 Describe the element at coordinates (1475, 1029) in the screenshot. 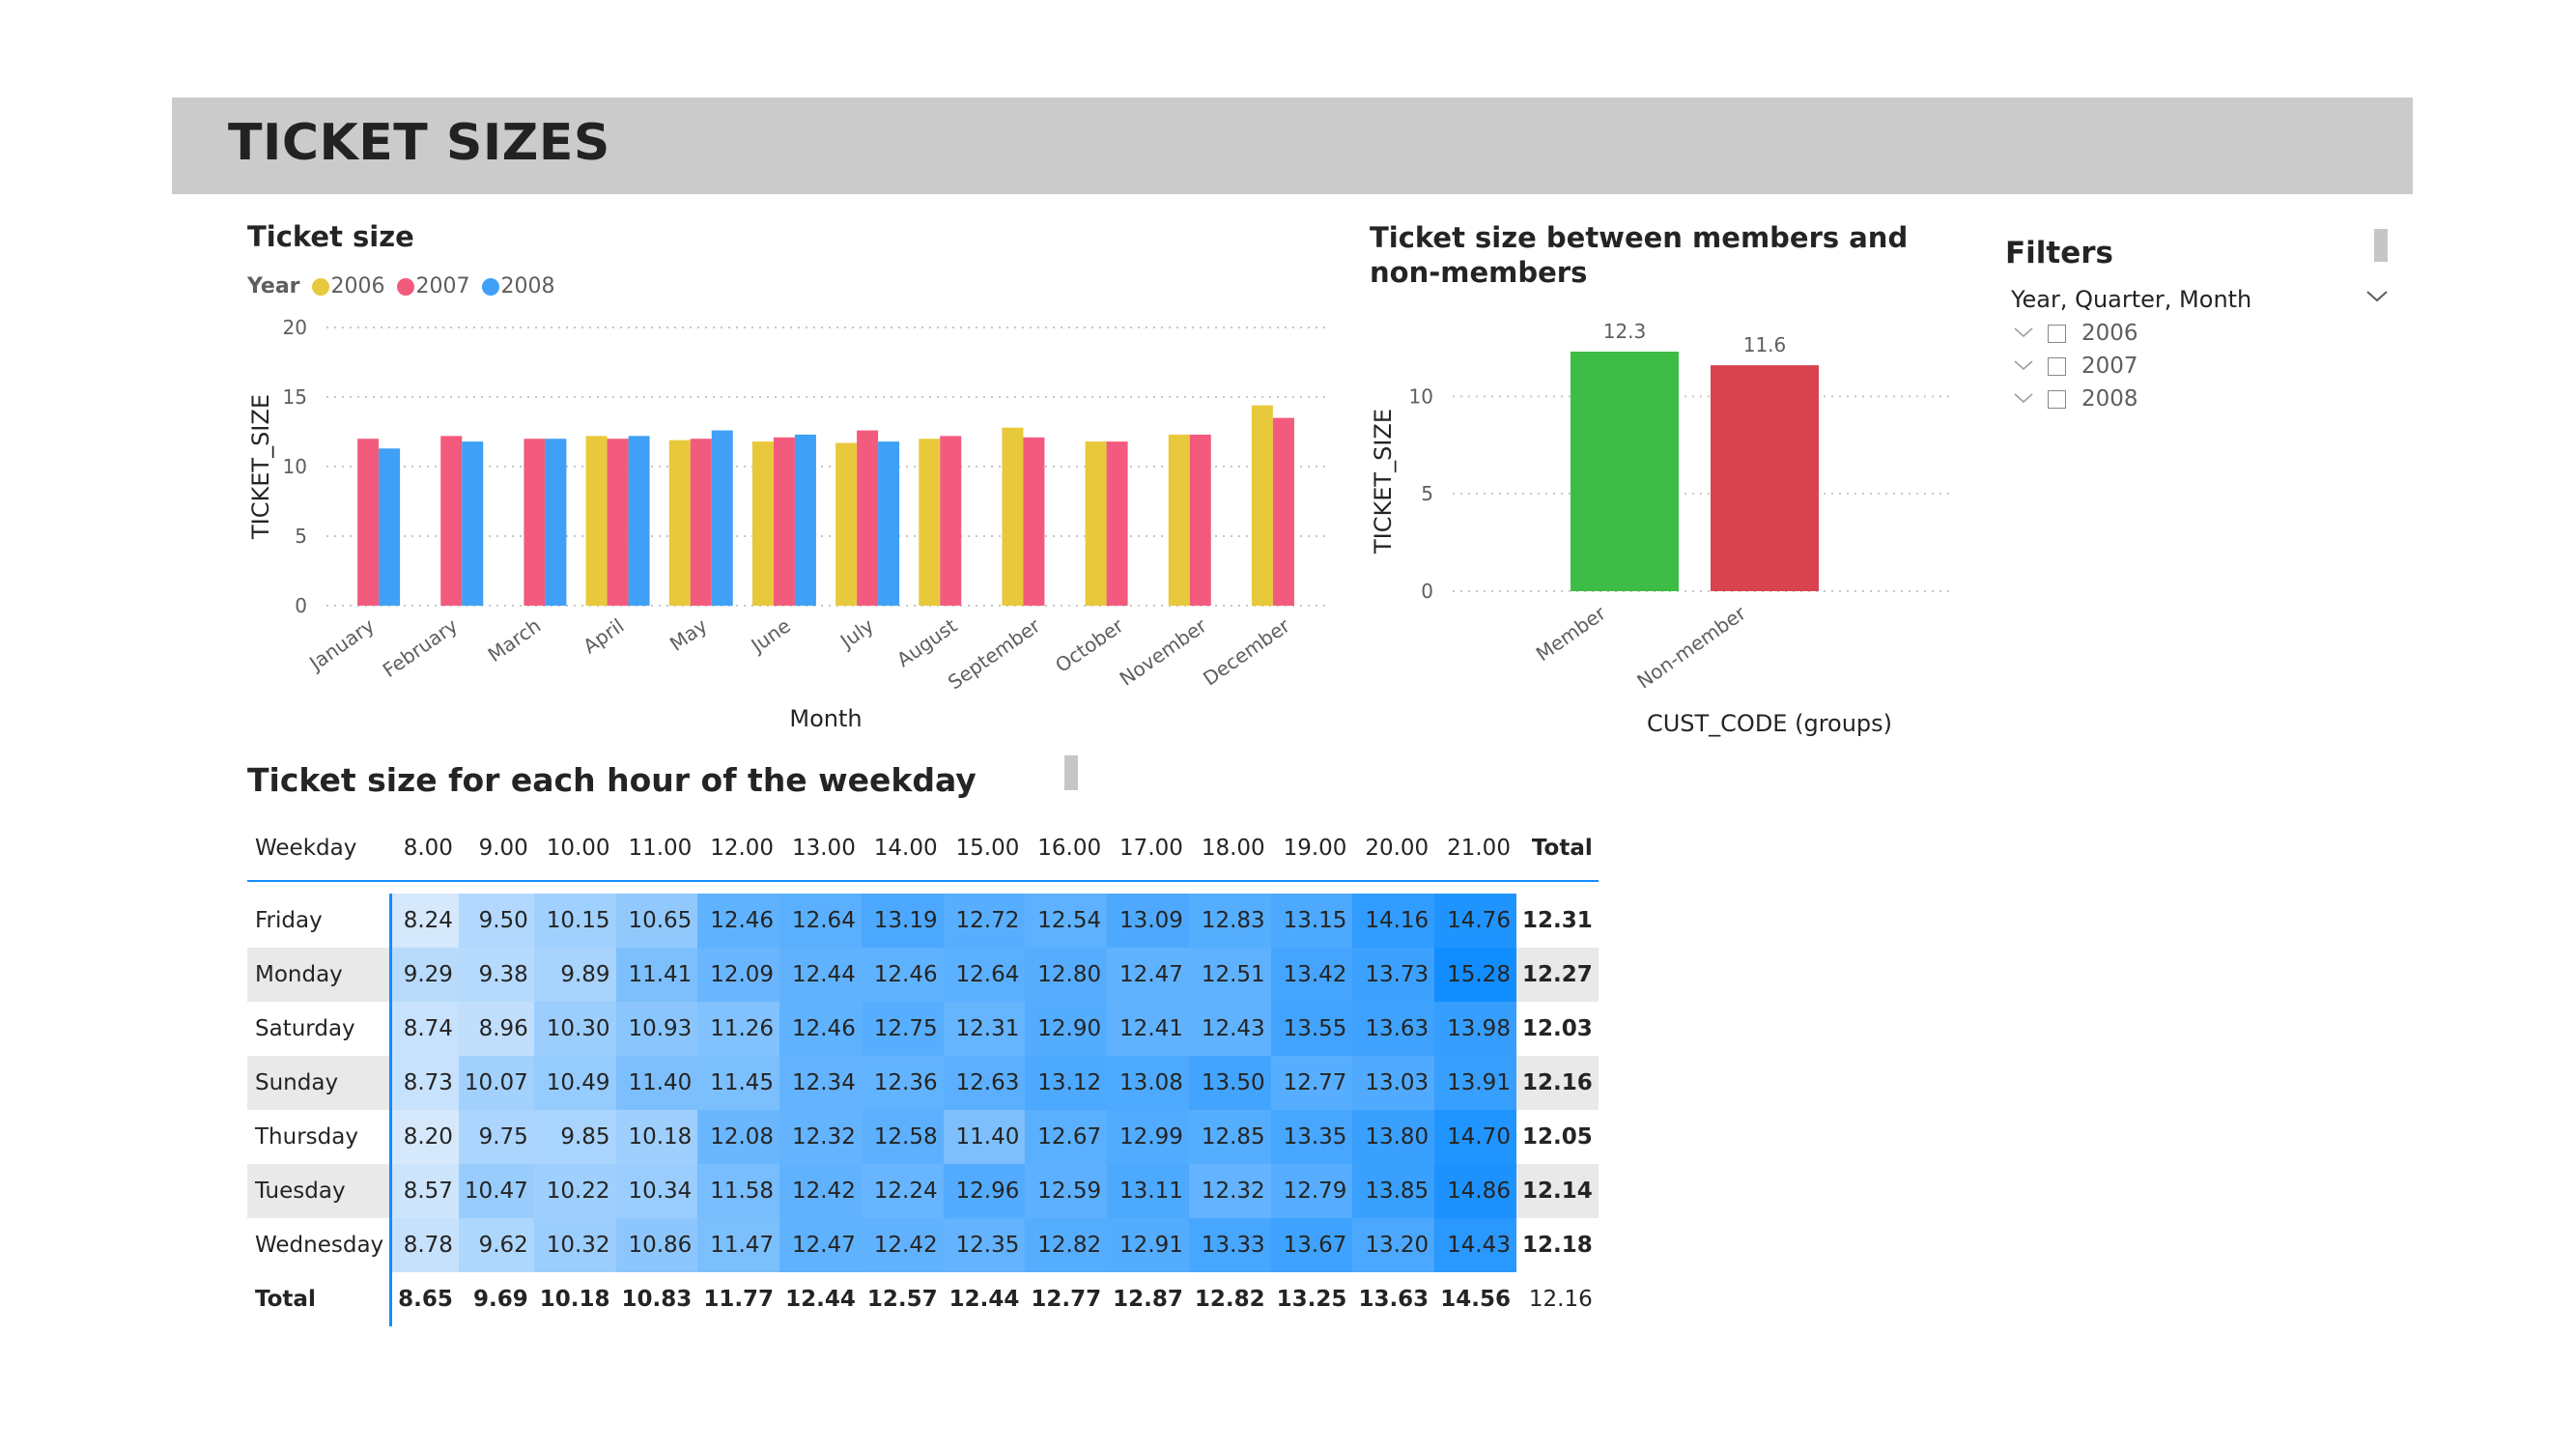

I see `matrix-cell: 13.98` at that location.